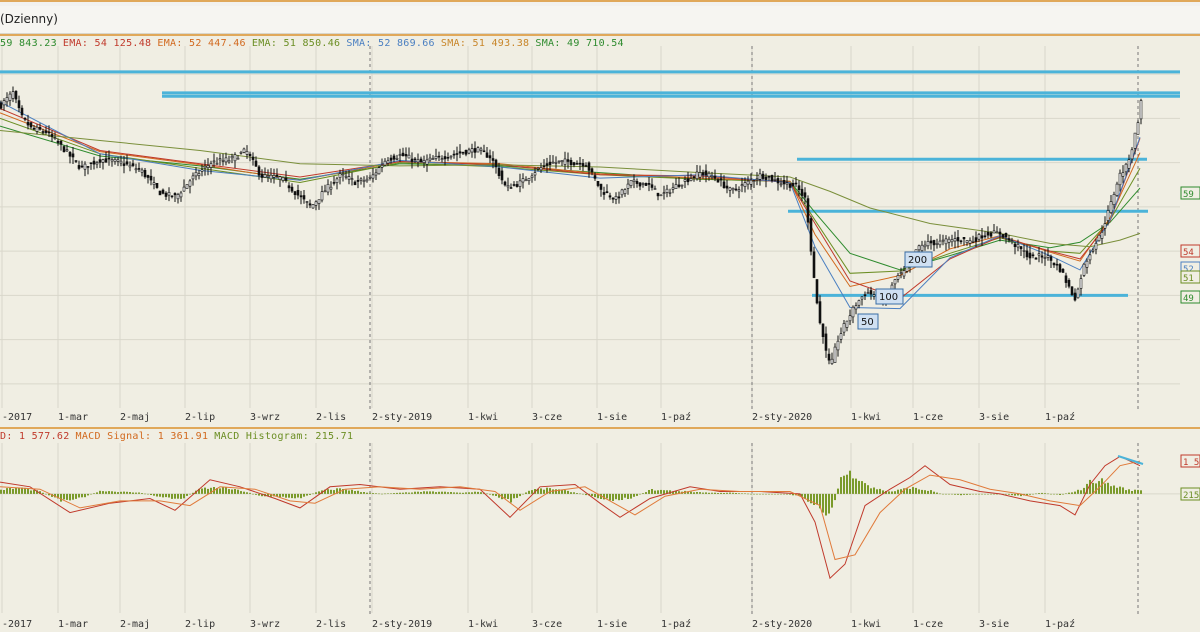 The width and height of the screenshot is (1200, 632). I want to click on price-x-tick-label: 3-wrz, so click(265, 417).